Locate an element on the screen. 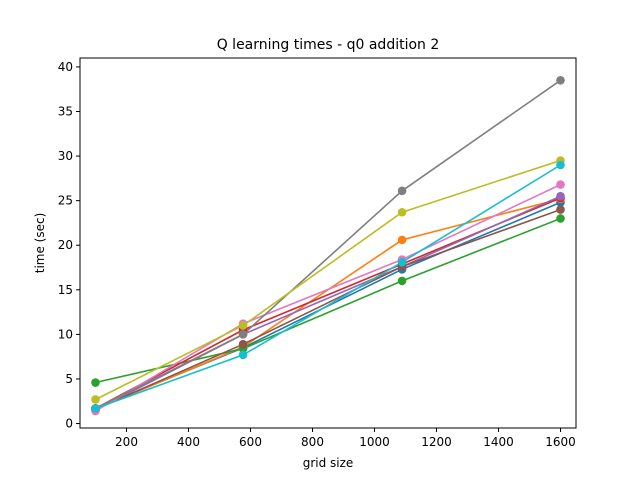 This screenshot has width=640, height=480. chart-title: Q learning times - q0 addition 2 is located at coordinates (328, 45).